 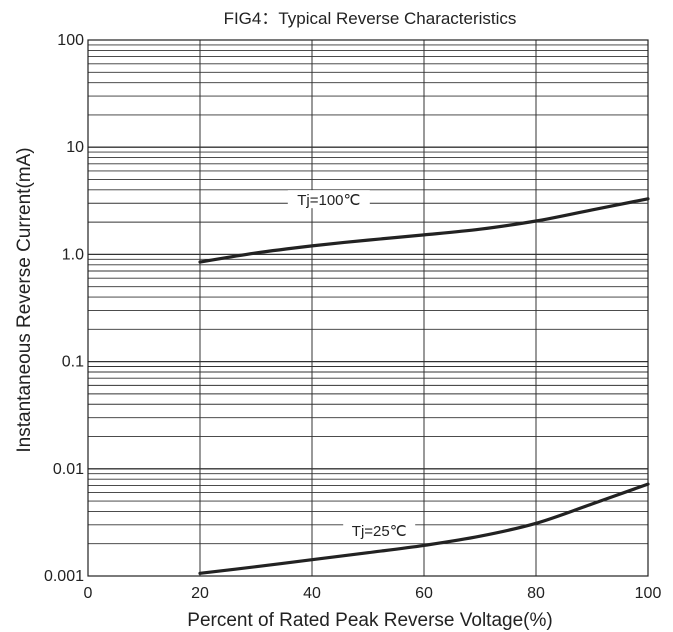 I want to click on x-axis-label: Percent of Rated Peak Reverse Voltage(%), so click(x=369, y=620).